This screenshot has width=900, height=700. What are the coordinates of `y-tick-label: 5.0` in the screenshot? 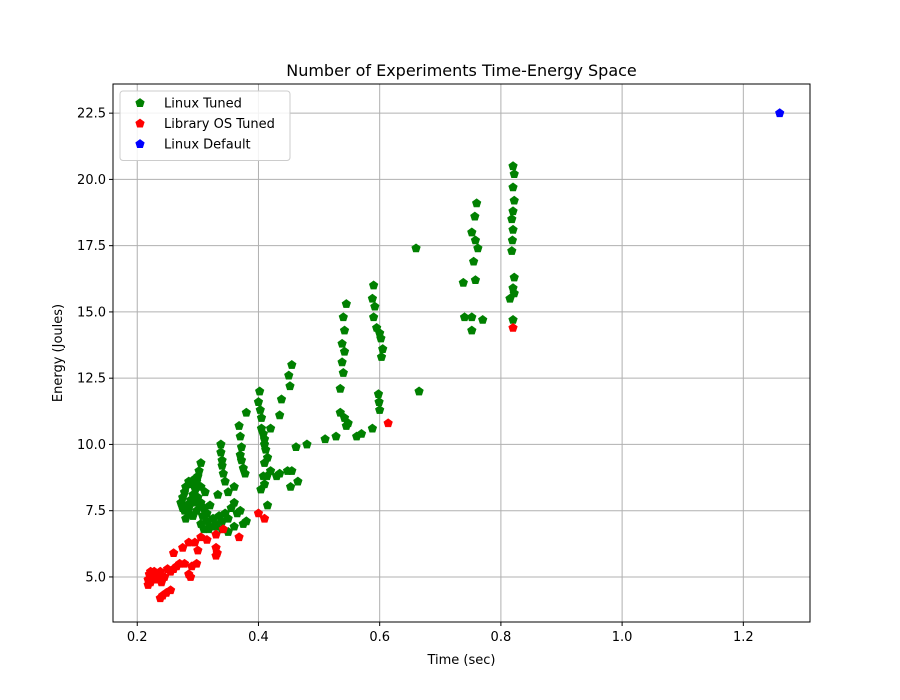 It's located at (95, 577).